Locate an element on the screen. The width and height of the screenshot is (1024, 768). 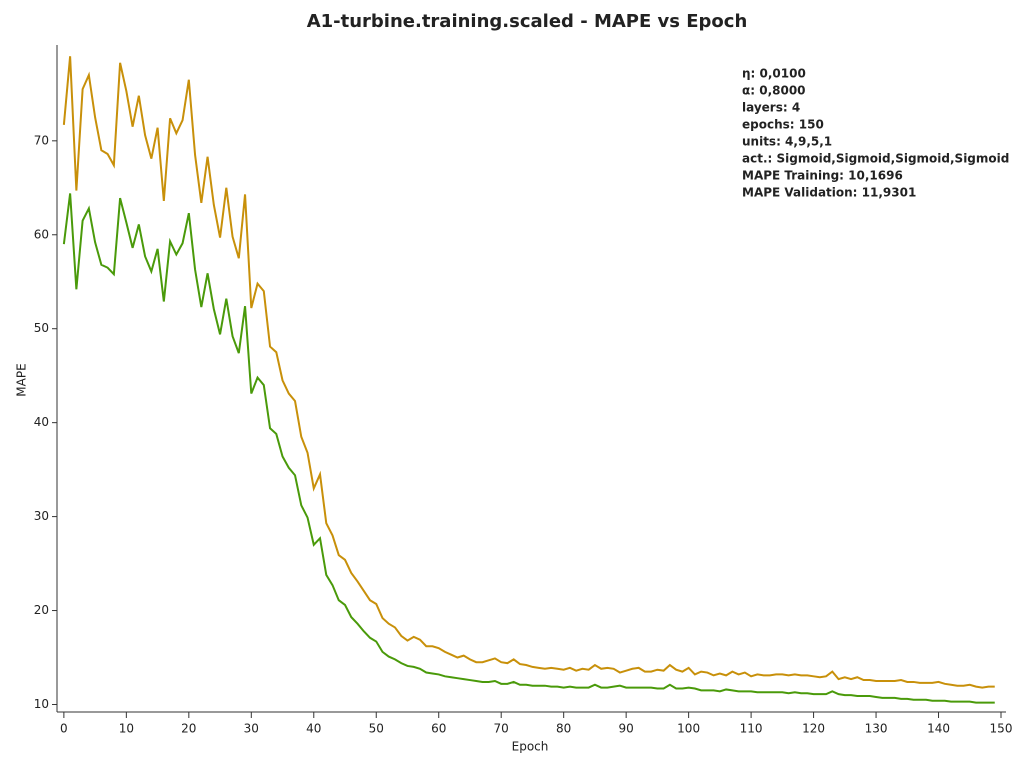
annotation: η: 0,0100 is located at coordinates (774, 74).